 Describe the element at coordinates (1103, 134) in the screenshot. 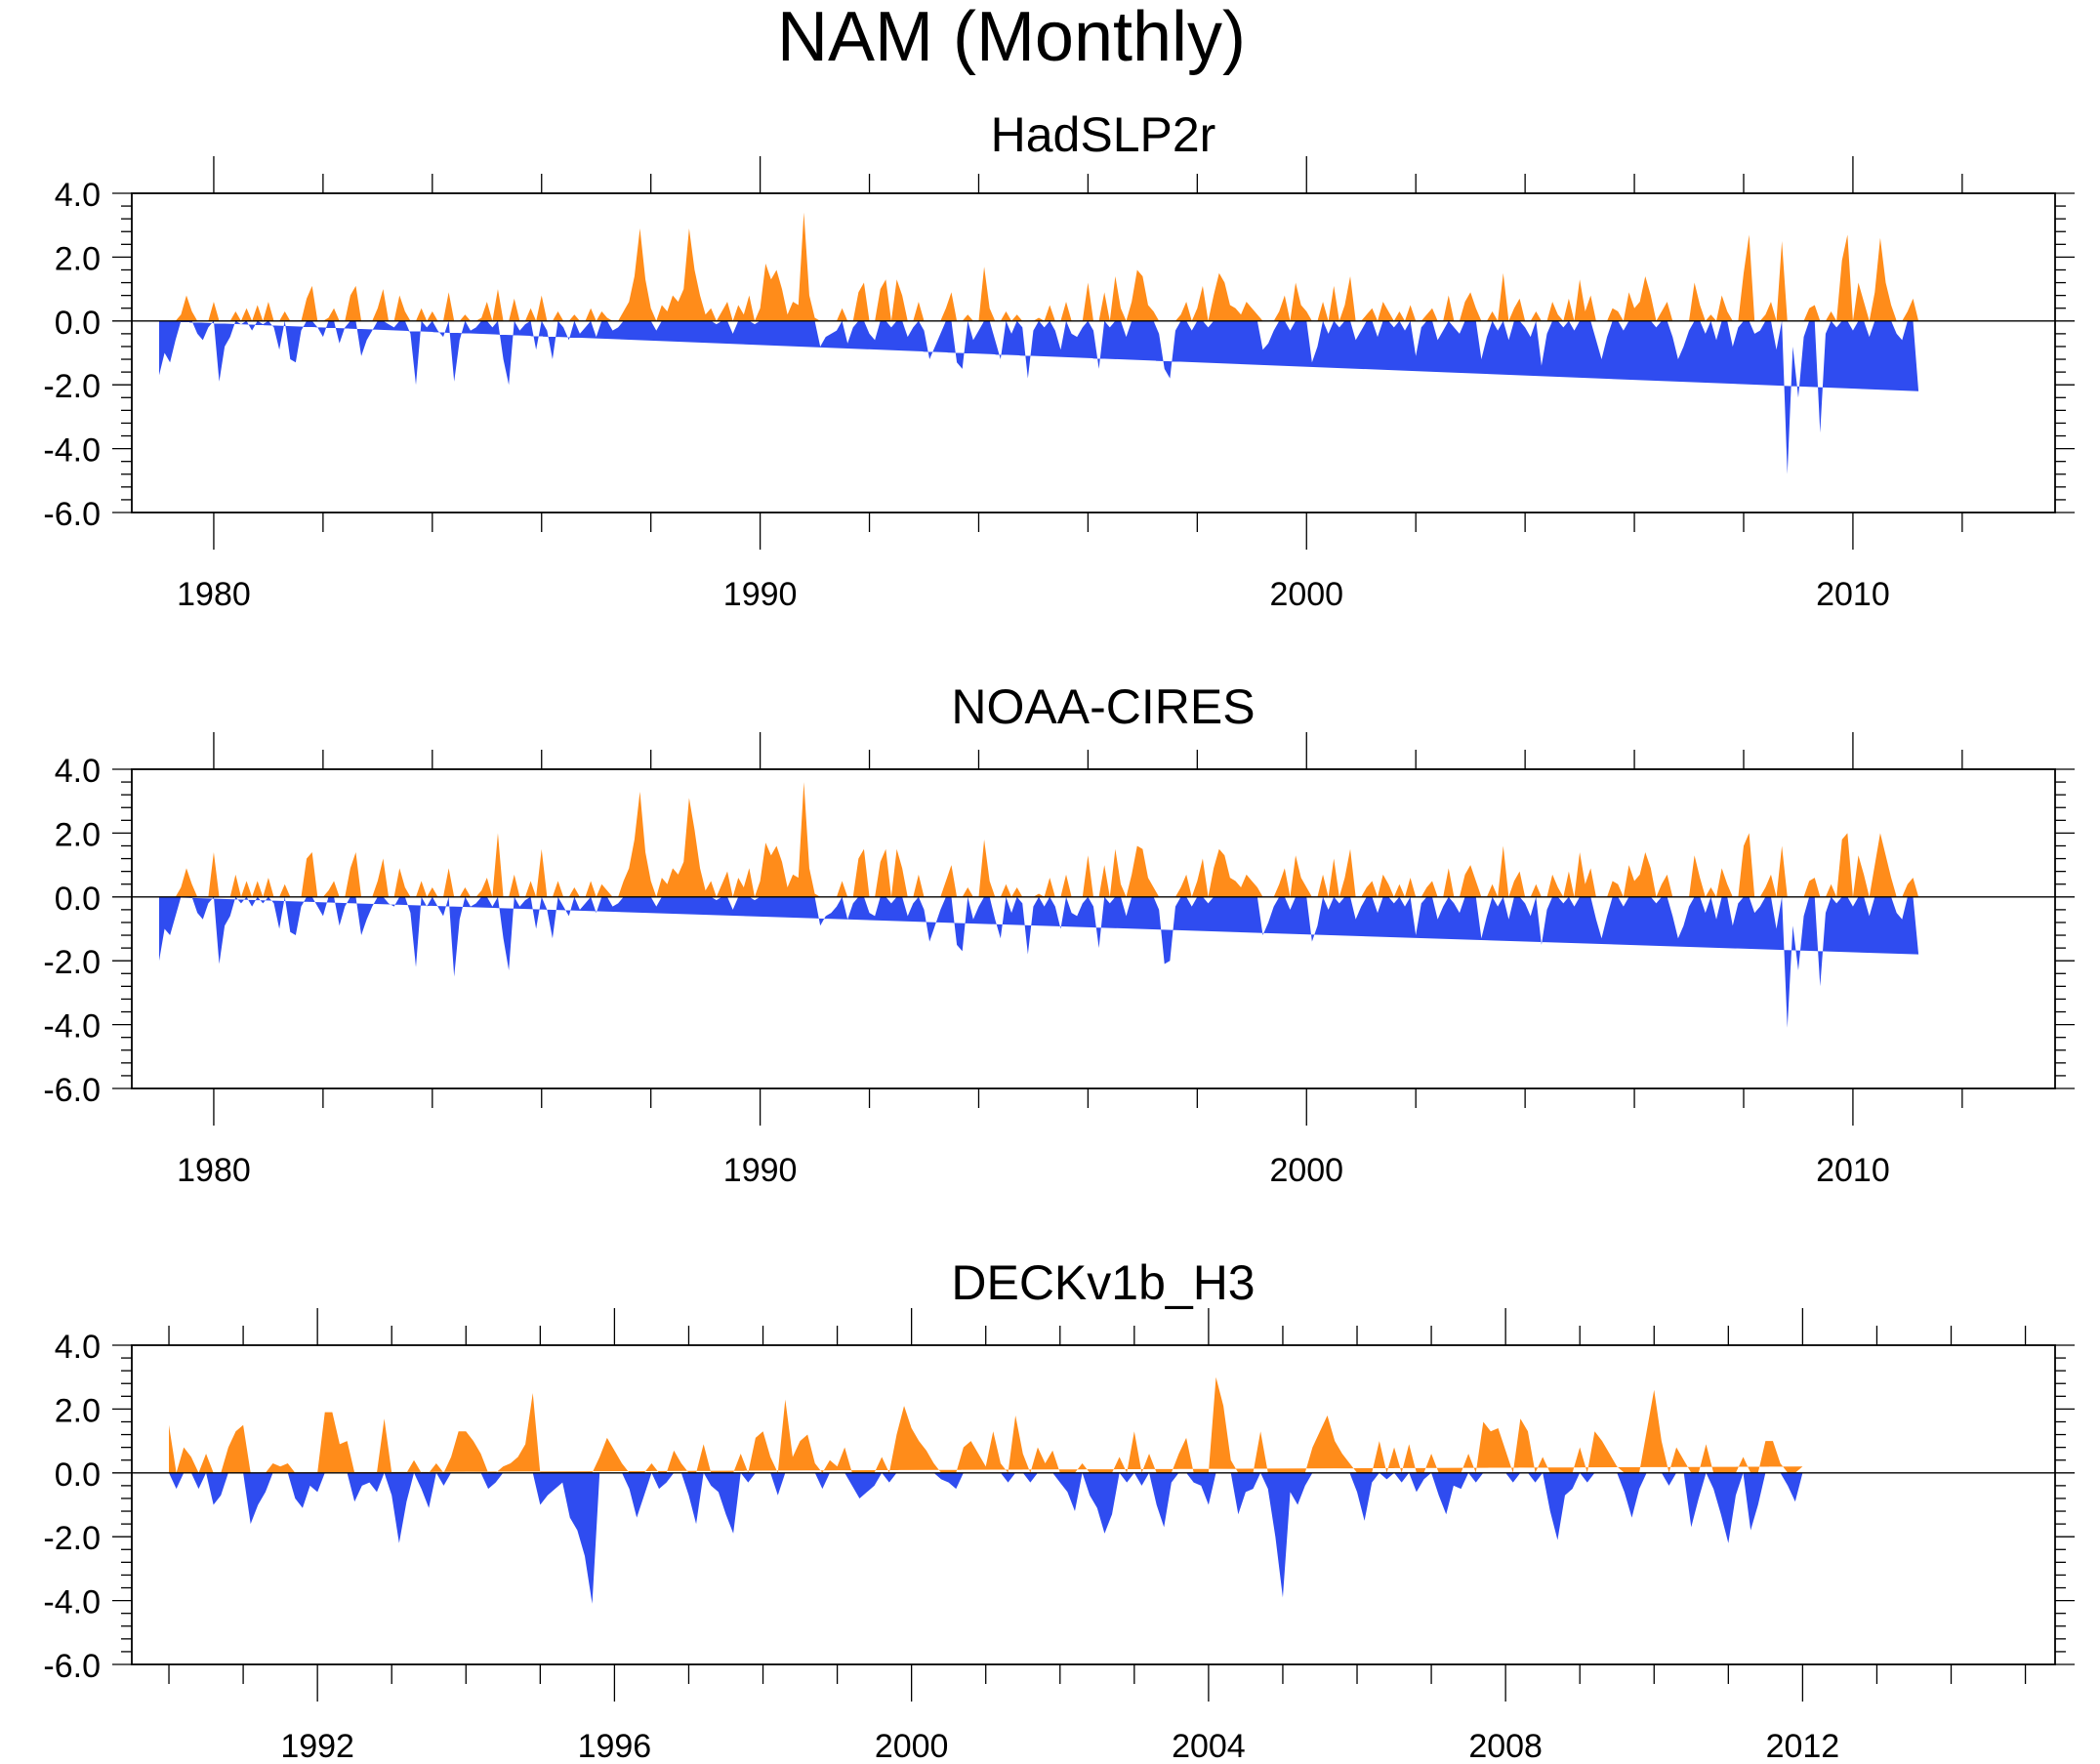

I see `panel-title: HadSLP2r` at that location.